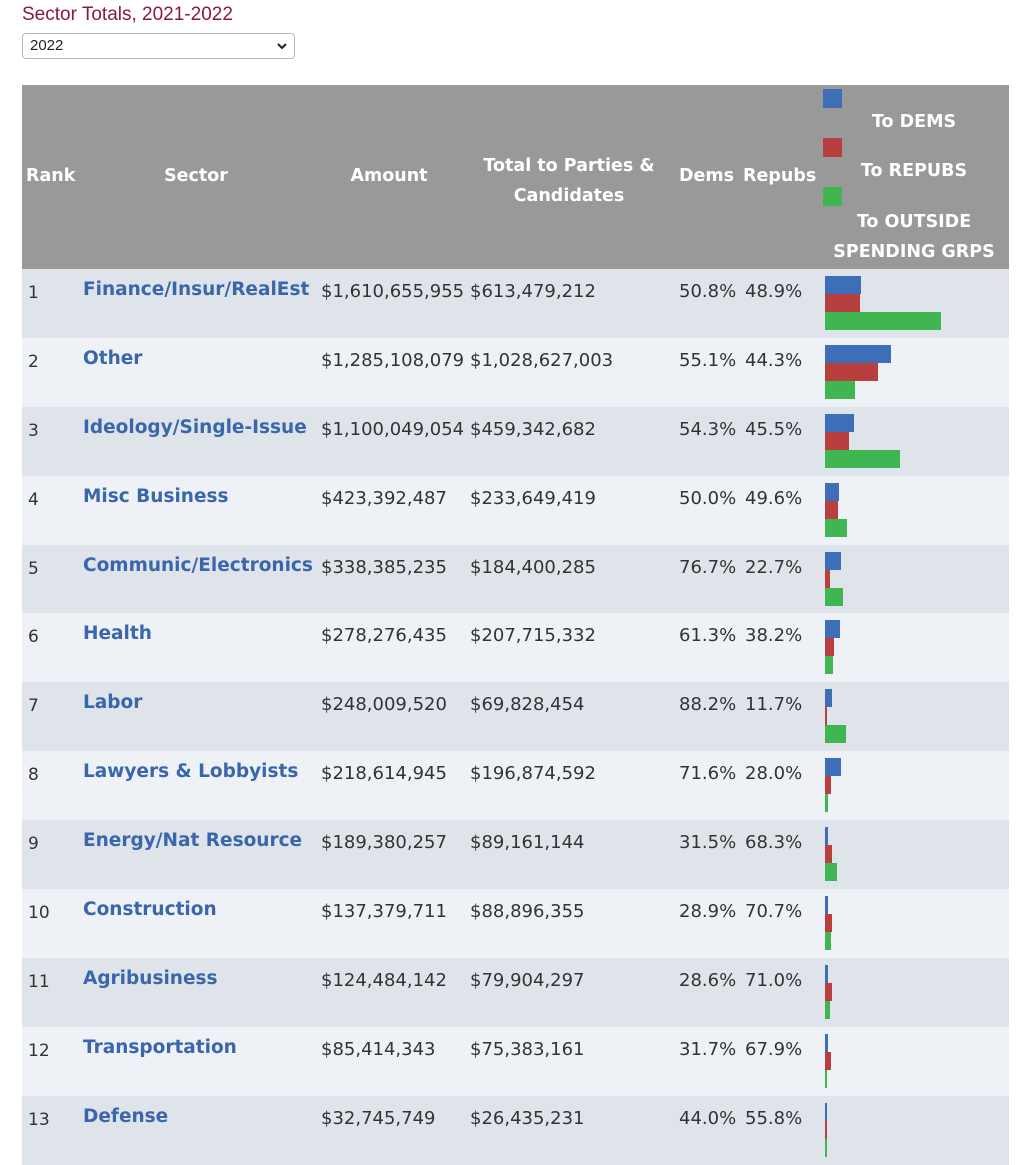 This screenshot has width=1027, height=1165. I want to click on dems-pct-cell: 28.6%, so click(708, 980).